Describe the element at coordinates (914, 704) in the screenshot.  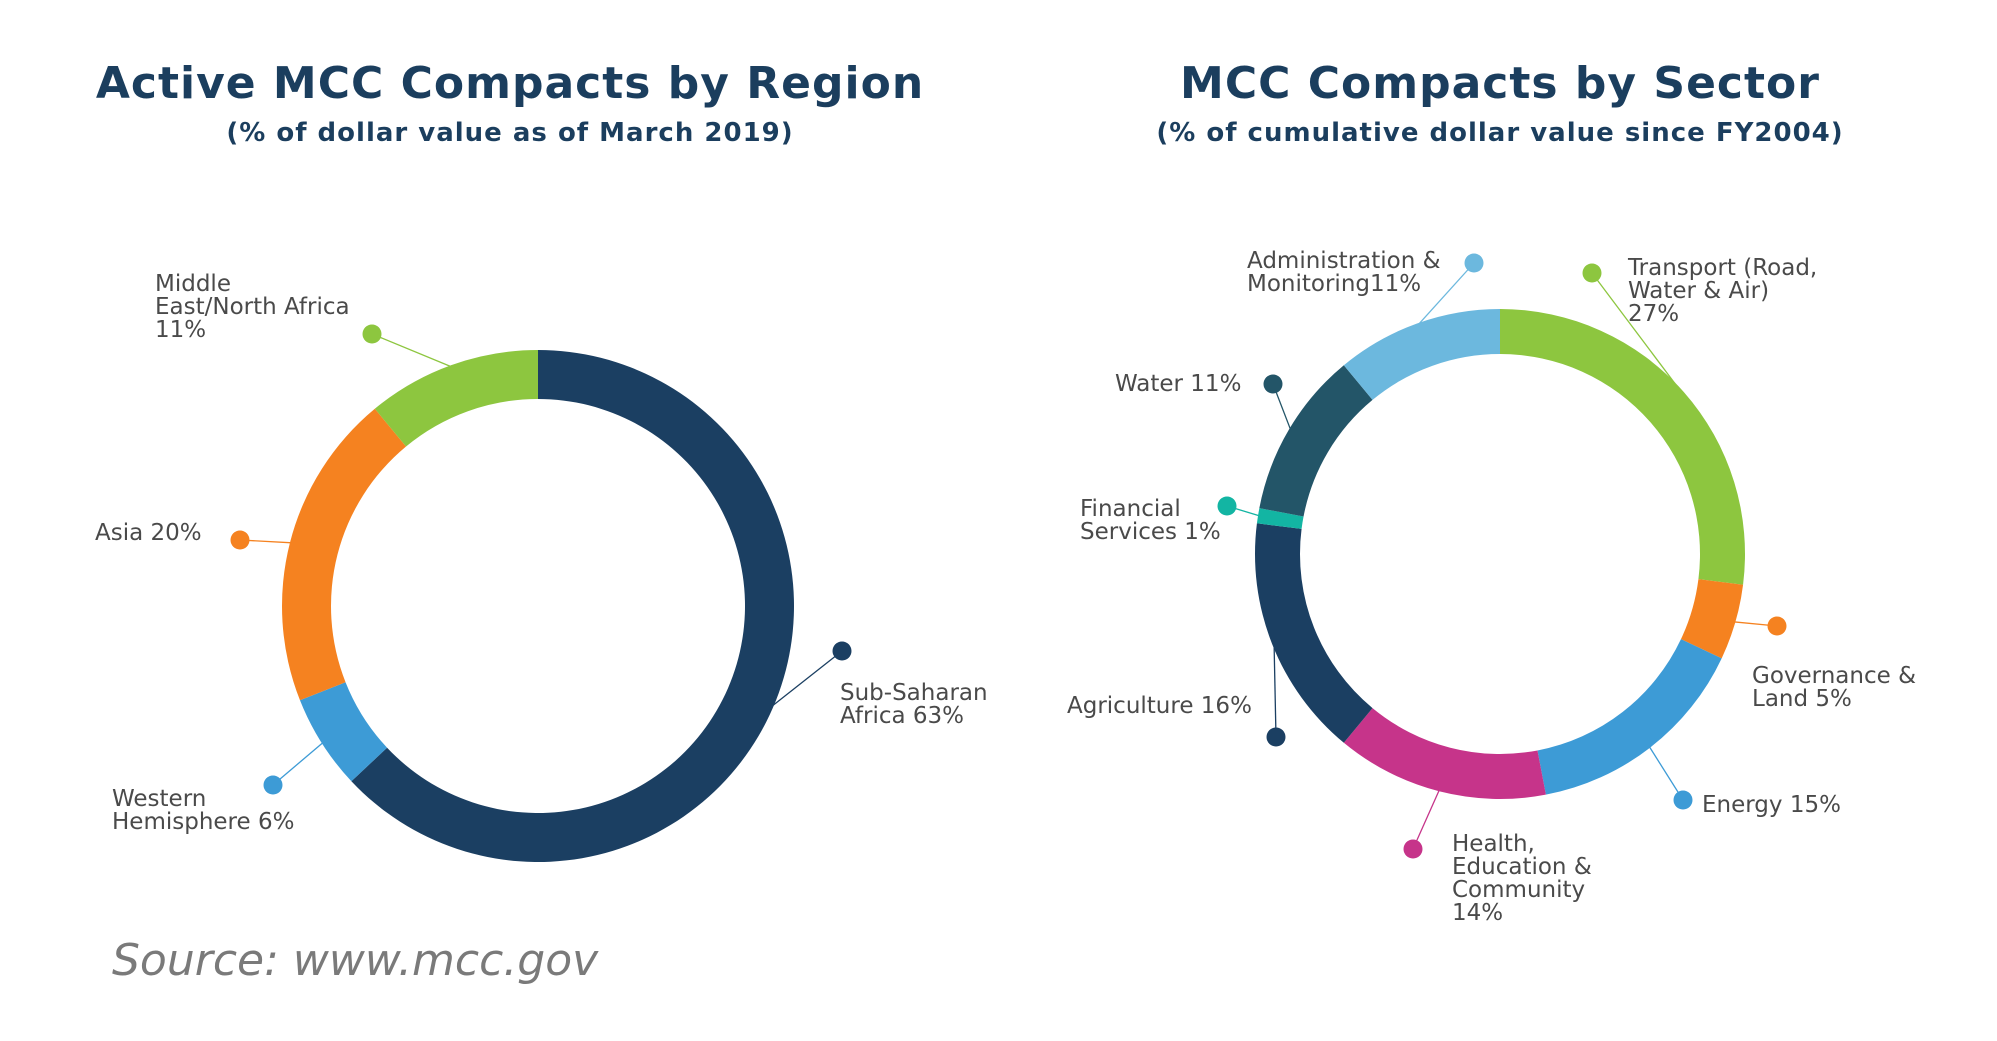
I see `label-sub-saharan-africa: Sub-Saharan Africa 63%` at that location.